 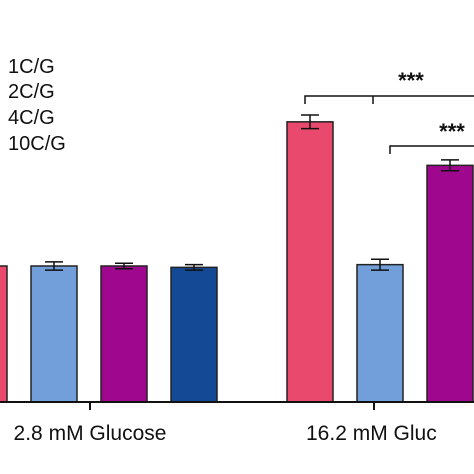 What do you see at coordinates (31, 67) in the screenshot?
I see `legend-label-1c-g: 1C/G` at bounding box center [31, 67].